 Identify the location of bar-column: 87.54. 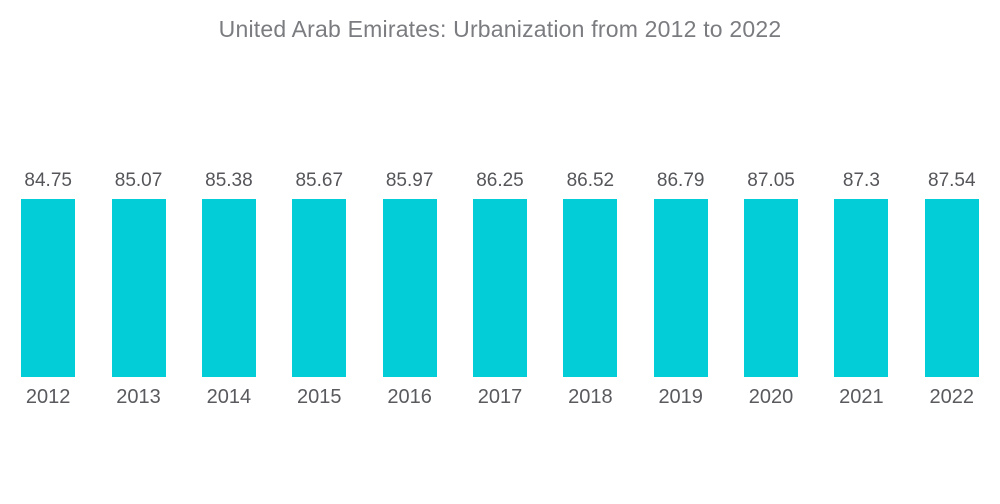
(952, 273).